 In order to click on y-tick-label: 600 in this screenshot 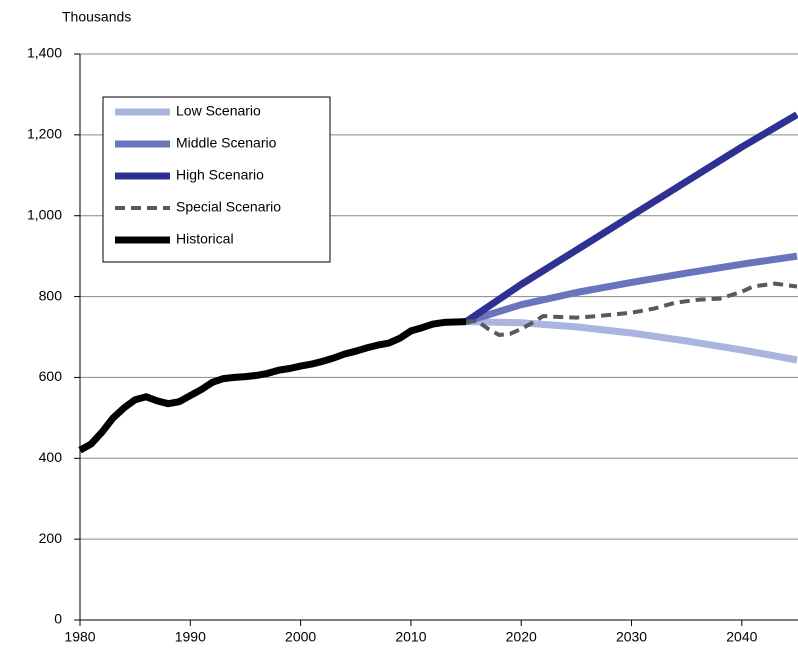, I will do `click(51, 376)`.